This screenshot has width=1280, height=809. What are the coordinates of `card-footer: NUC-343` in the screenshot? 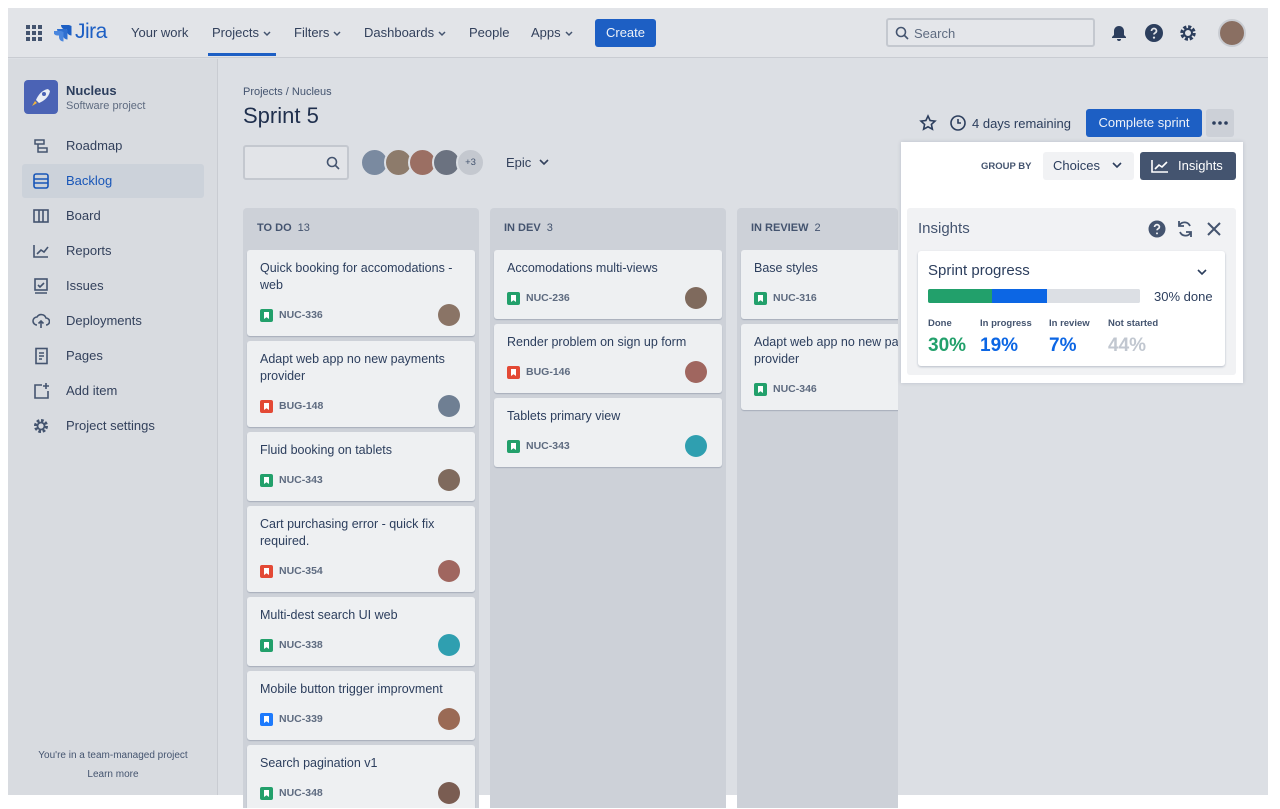 It's located at (608, 446).